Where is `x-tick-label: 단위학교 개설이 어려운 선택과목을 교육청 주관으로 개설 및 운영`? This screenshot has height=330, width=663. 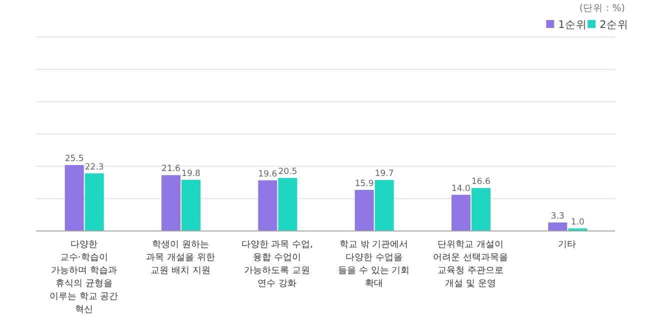
x-tick-label: 단위학교 개설이 어려운 선택과목을 교육청 주관으로 개설 및 운영 is located at coordinates (470, 264).